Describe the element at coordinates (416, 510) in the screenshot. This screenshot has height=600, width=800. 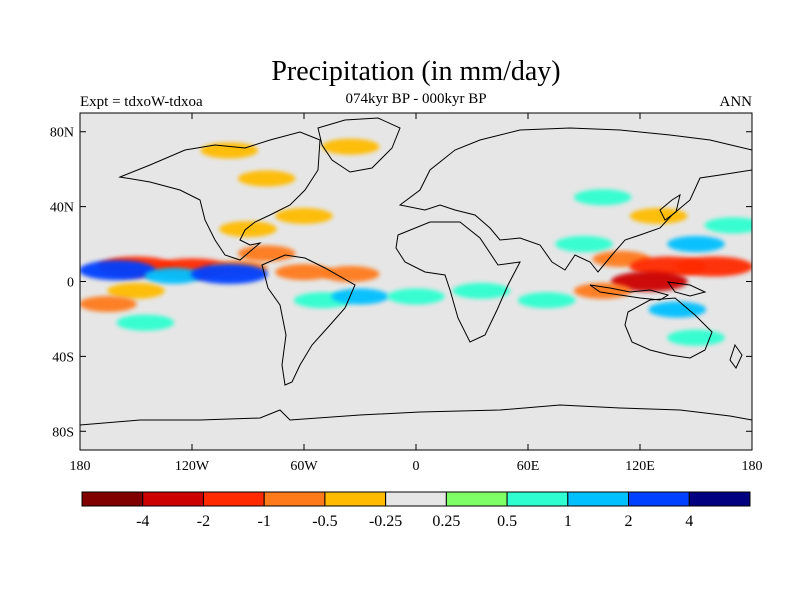
I see `colorbar: -4 -2 -1 -0.5 -0.25 0.25 0.5 1 2 4` at that location.